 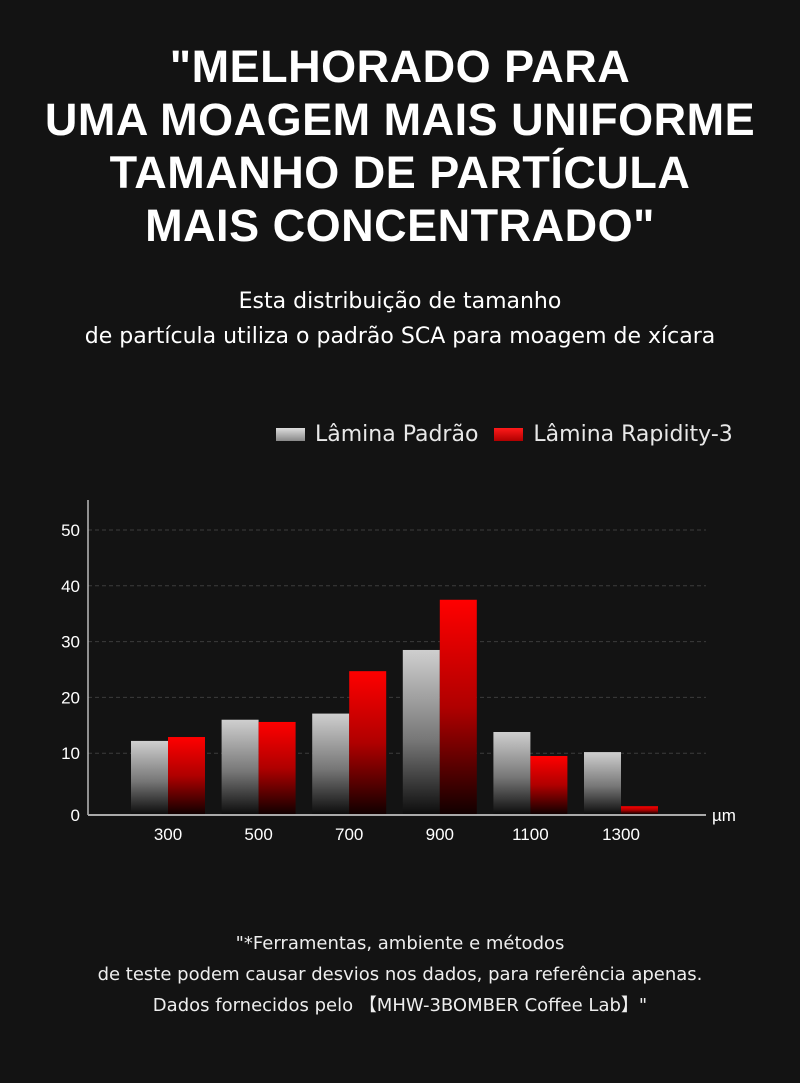 What do you see at coordinates (440, 834) in the screenshot?
I see `x-tick-label: 900` at bounding box center [440, 834].